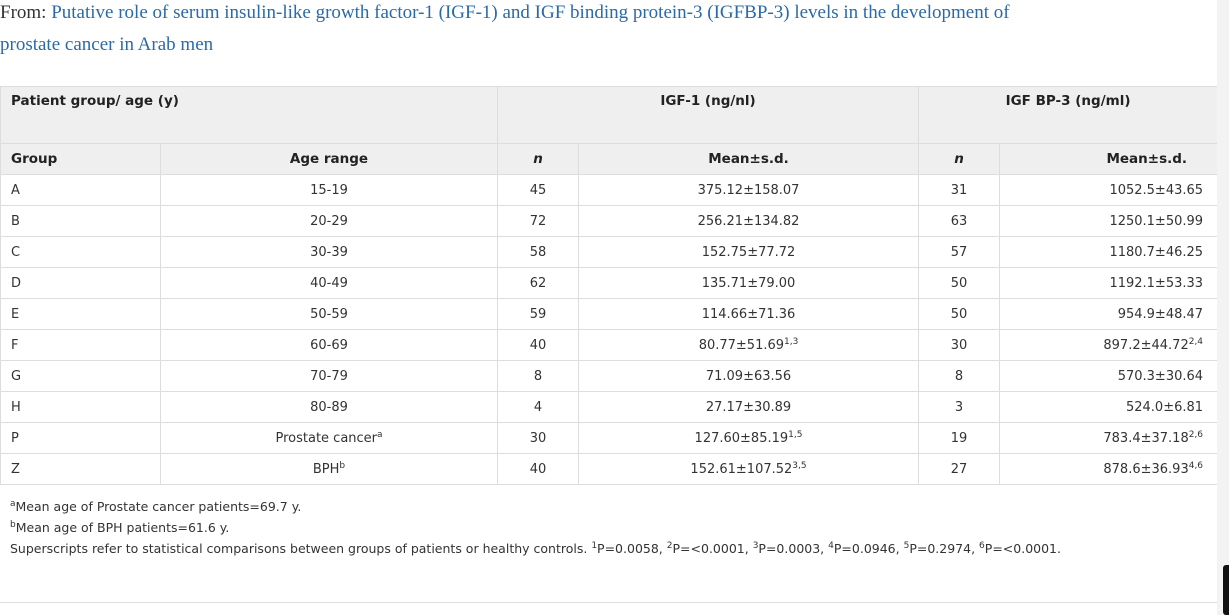 The image size is (1229, 615). Describe the element at coordinates (906, 546) in the screenshot. I see `p-value-mark: 5` at that location.